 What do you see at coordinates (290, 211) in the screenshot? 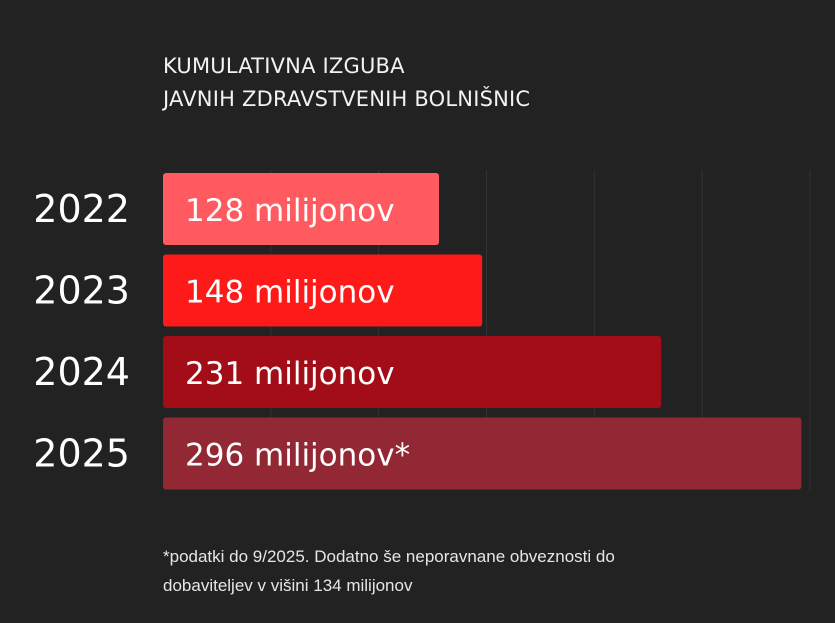
I see `data-label: 128 milijonov` at bounding box center [290, 211].